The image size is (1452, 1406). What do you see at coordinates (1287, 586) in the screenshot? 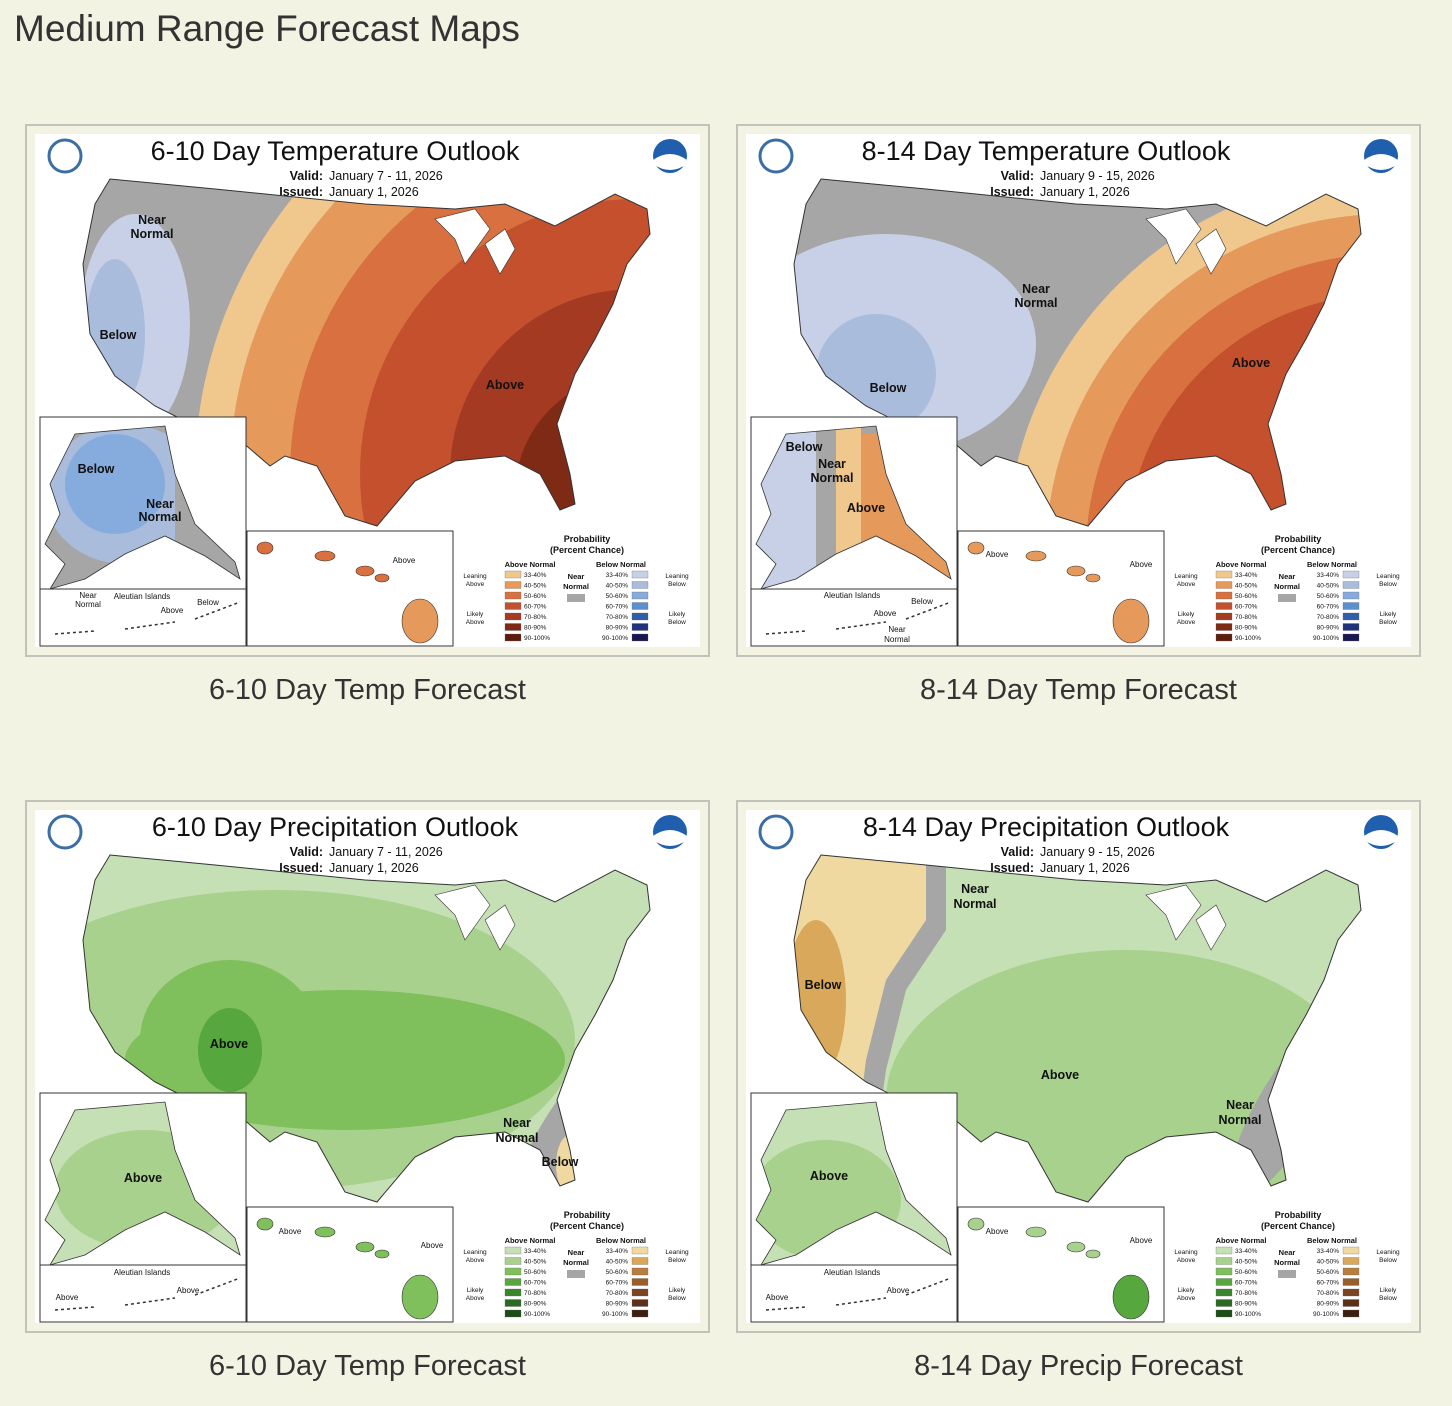
I see `legend-text: Normal` at bounding box center [1287, 586].